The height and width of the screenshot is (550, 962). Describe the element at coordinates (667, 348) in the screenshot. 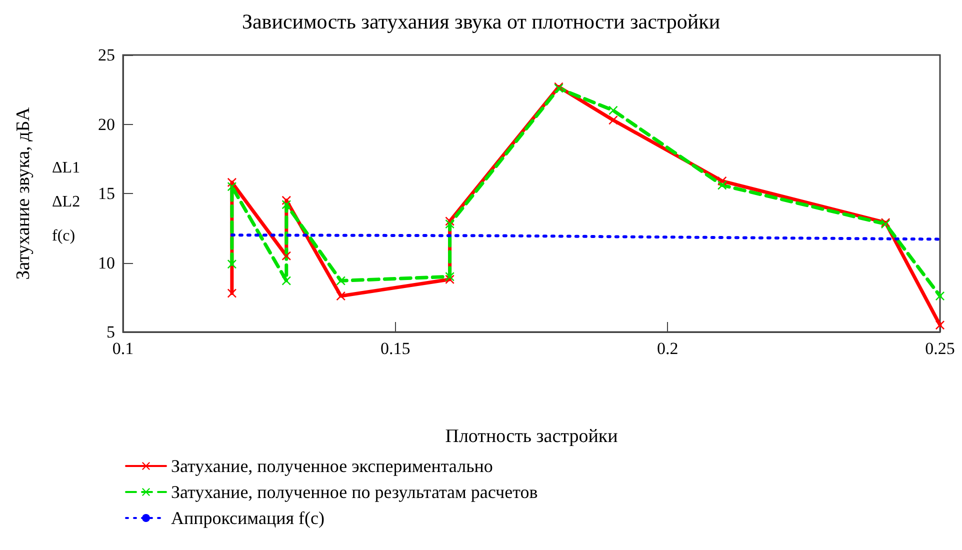

I see `x-tick-label: 0.2` at that location.